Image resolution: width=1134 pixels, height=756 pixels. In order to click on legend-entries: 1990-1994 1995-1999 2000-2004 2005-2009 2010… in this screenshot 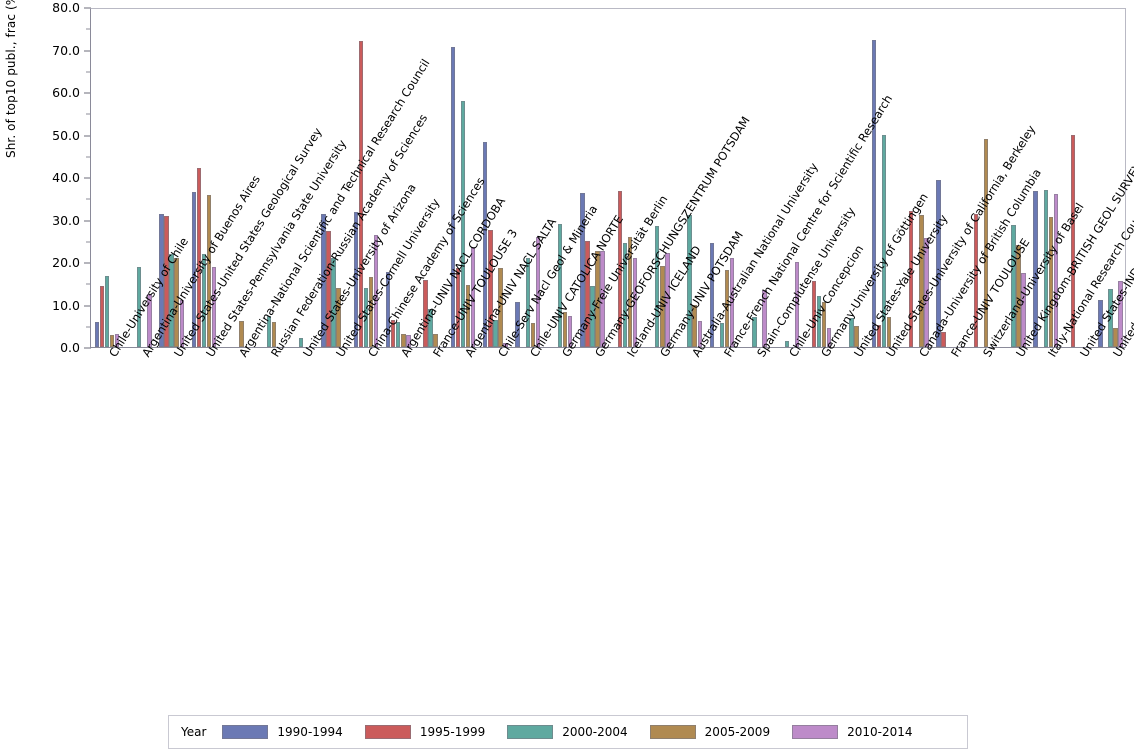, I will do `click(578, 732)`.